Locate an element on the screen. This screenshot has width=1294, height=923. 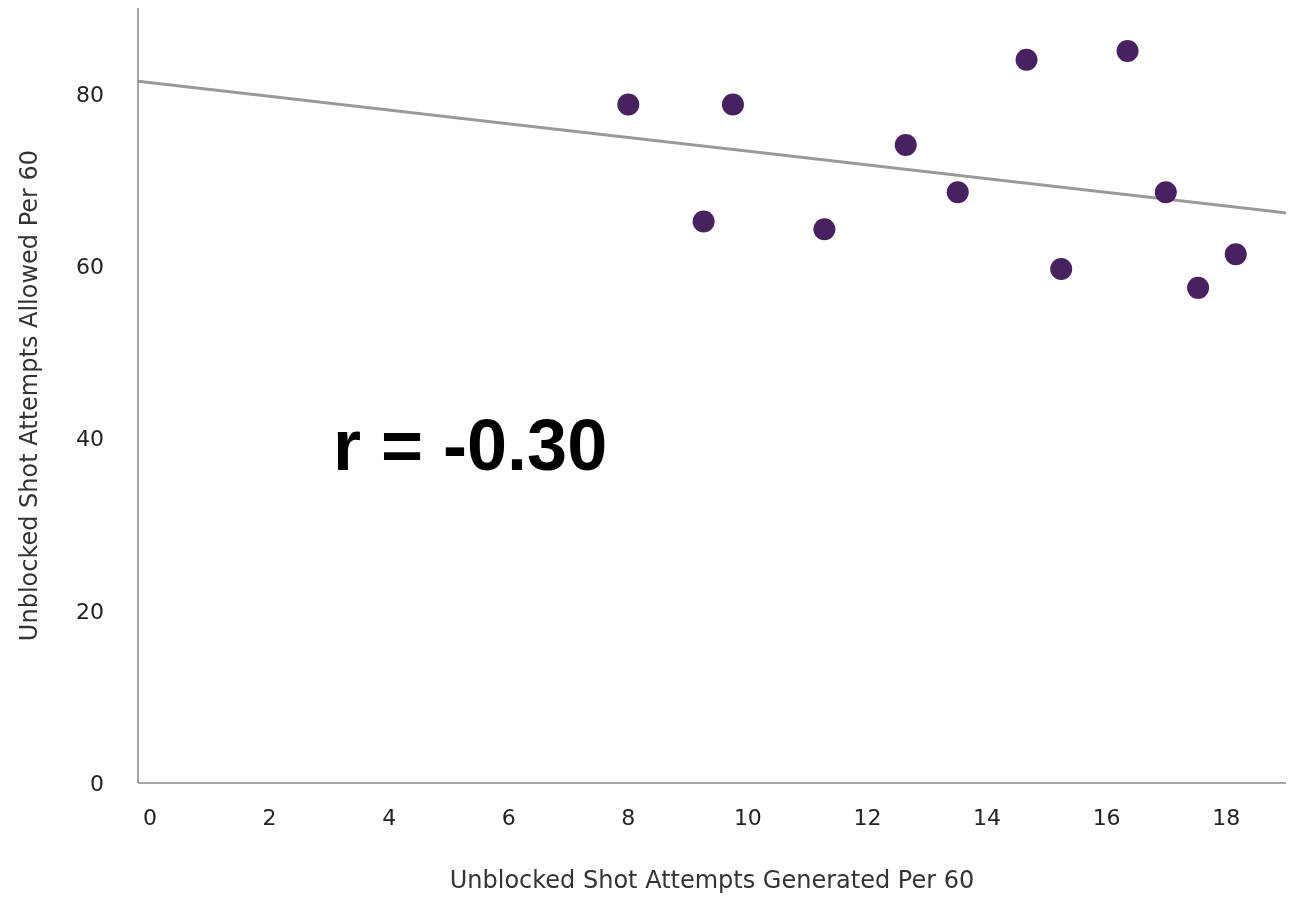
x-tick-label: 14 is located at coordinates (987, 817).